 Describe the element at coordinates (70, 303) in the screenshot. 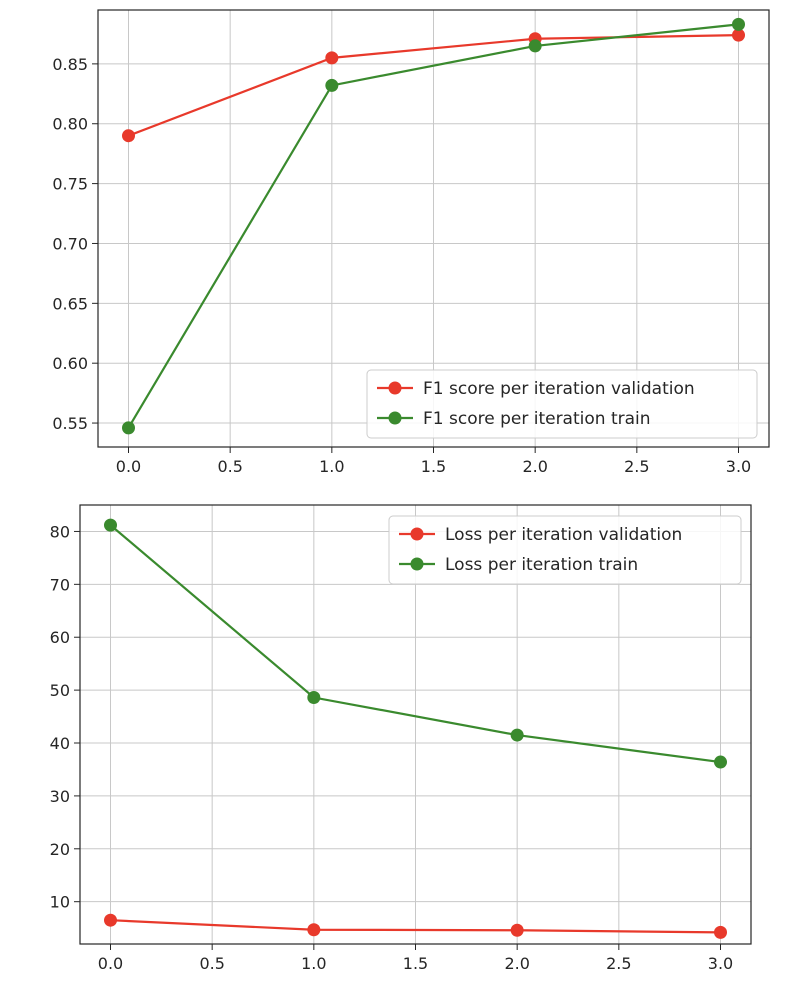

I see `y-tick-label: 0.65` at that location.